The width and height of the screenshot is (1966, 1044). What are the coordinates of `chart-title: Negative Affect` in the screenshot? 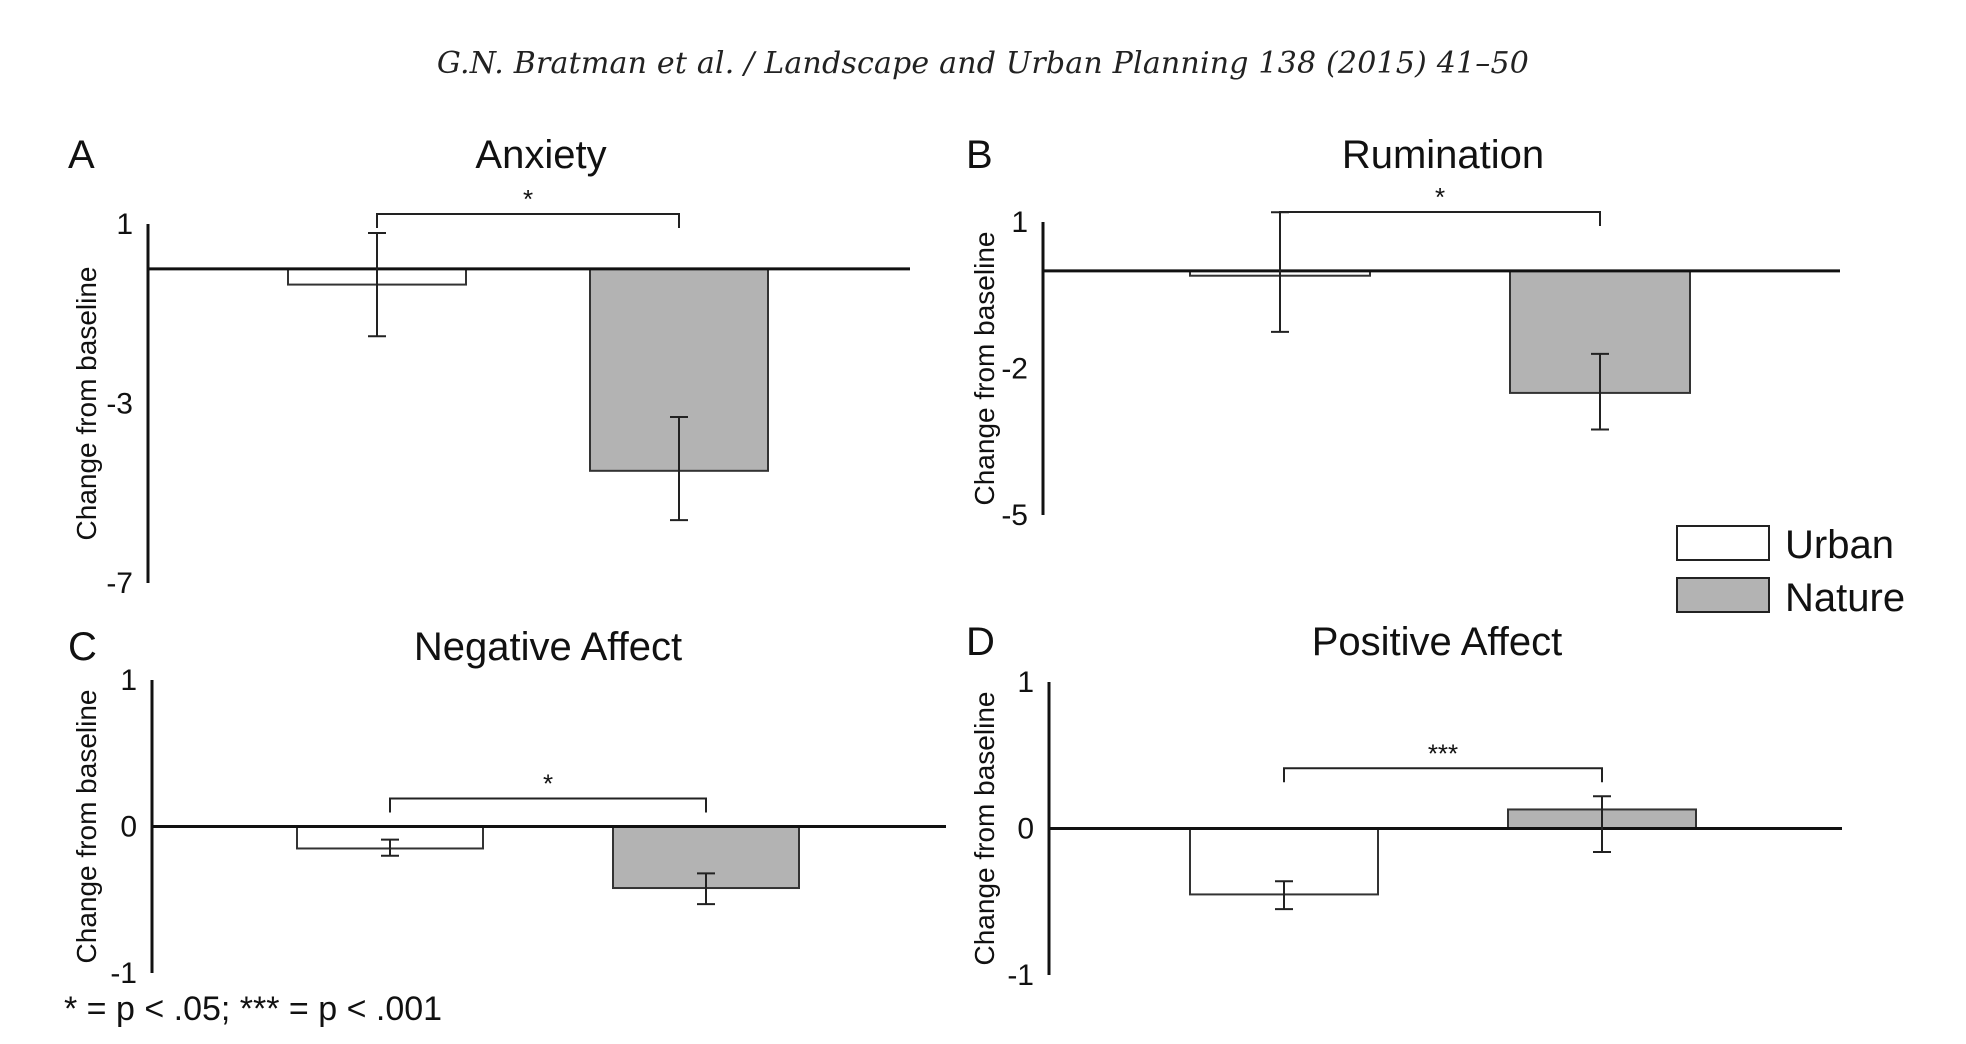 It's located at (548, 647).